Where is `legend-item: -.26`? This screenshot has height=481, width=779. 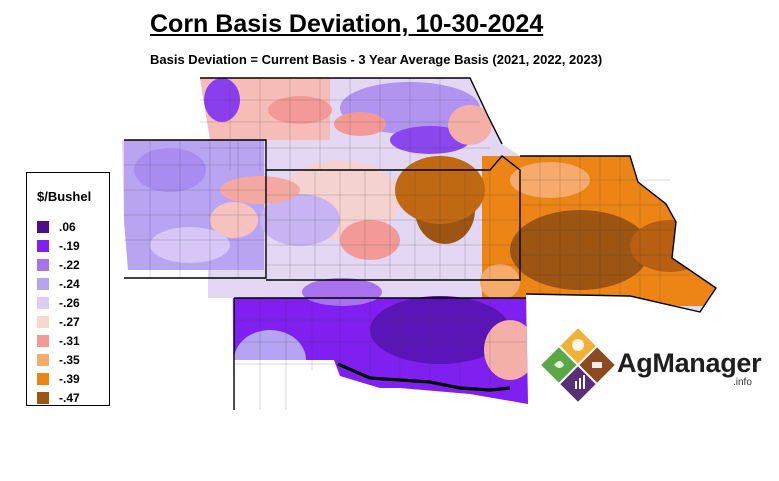 legend-item: -.26 is located at coordinates (58, 302).